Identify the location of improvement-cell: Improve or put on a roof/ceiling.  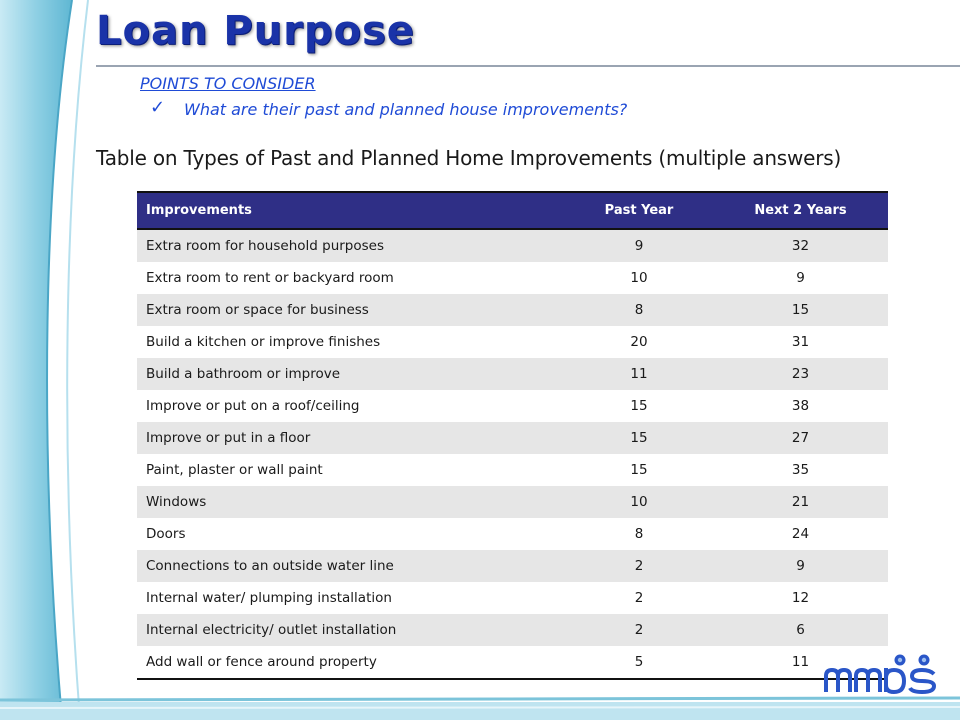
(351, 406).